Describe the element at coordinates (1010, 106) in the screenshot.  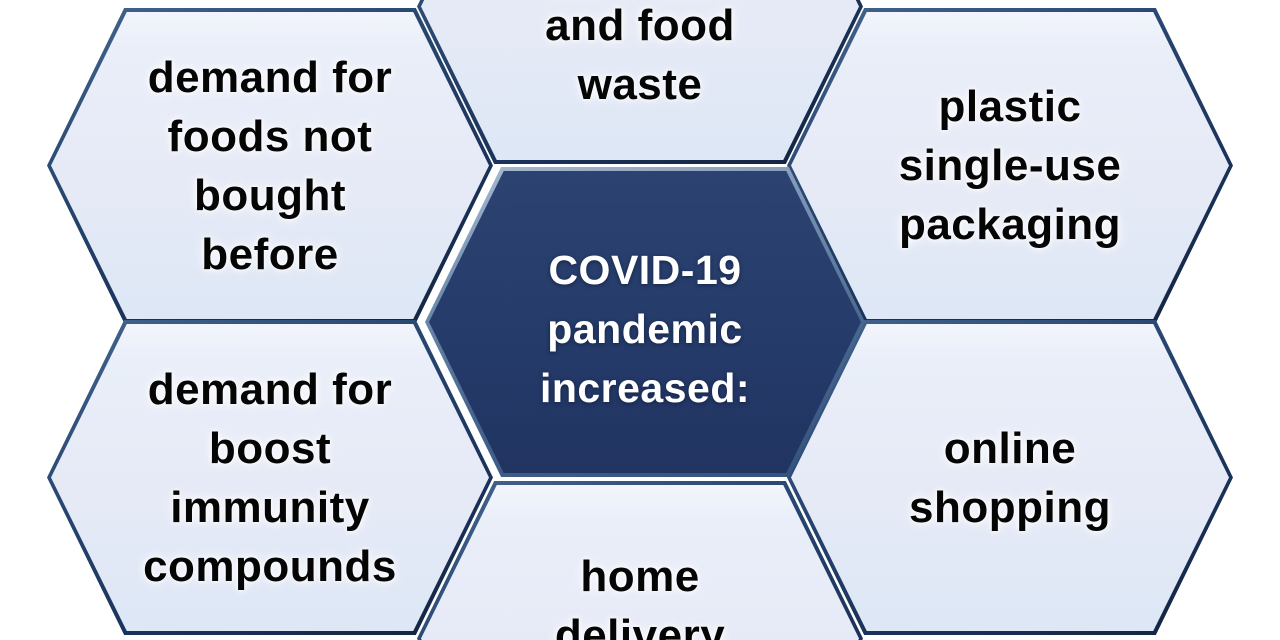
I see `cell-text-line: plastic` at that location.